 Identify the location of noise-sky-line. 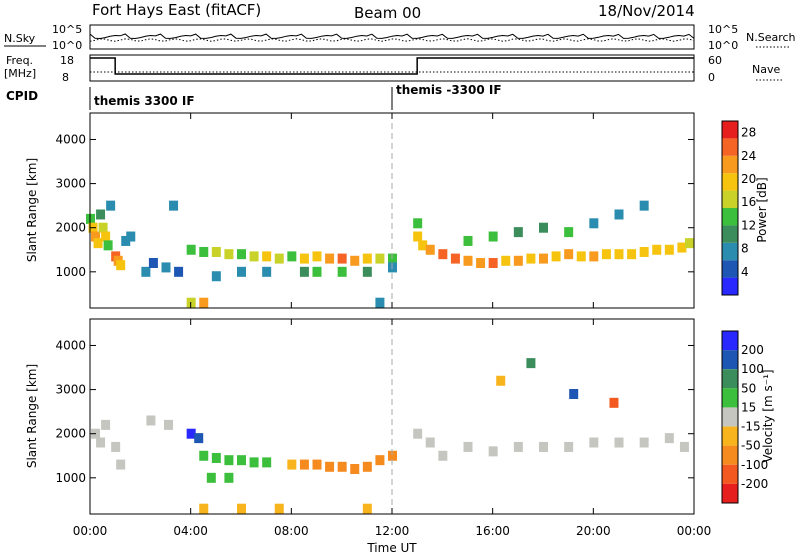
(392, 36).